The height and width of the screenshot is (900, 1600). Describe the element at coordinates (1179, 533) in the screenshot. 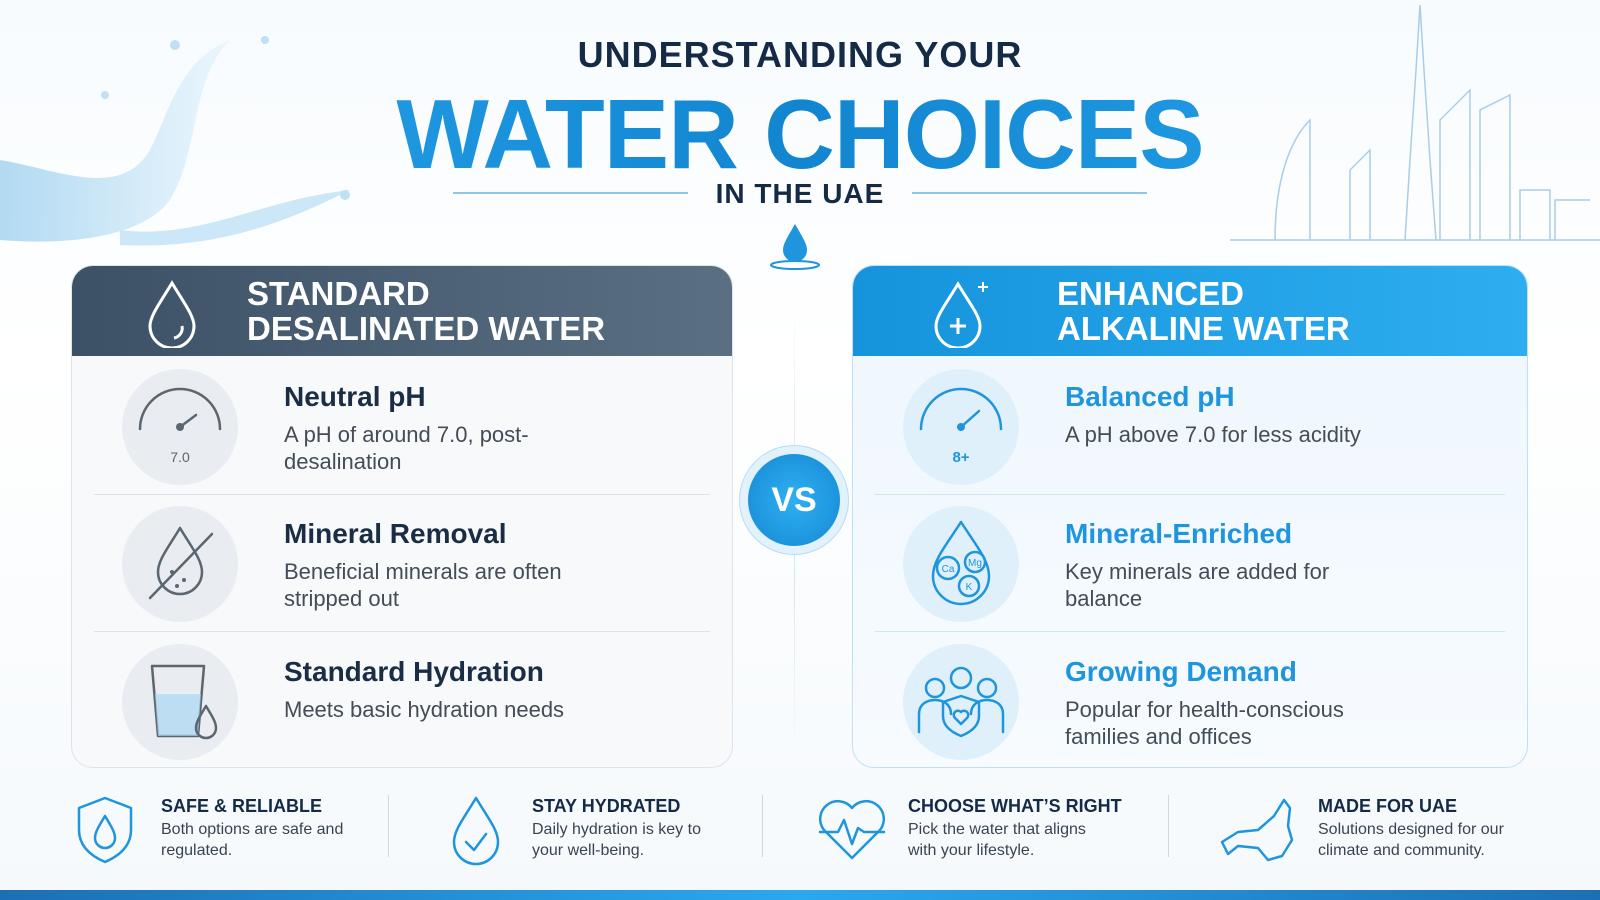

I see `feature-title: Mineral-Enriched` at that location.